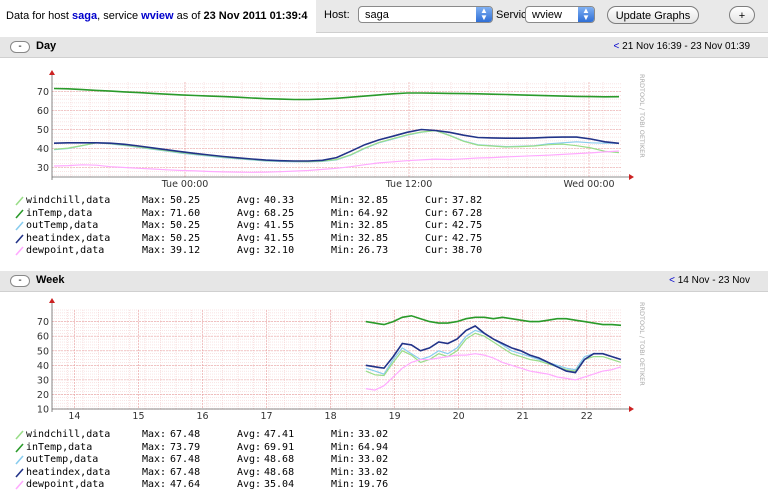 The image size is (768, 496). What do you see at coordinates (185, 250) in the screenshot?
I see `legend-max-value: 39.12` at bounding box center [185, 250].